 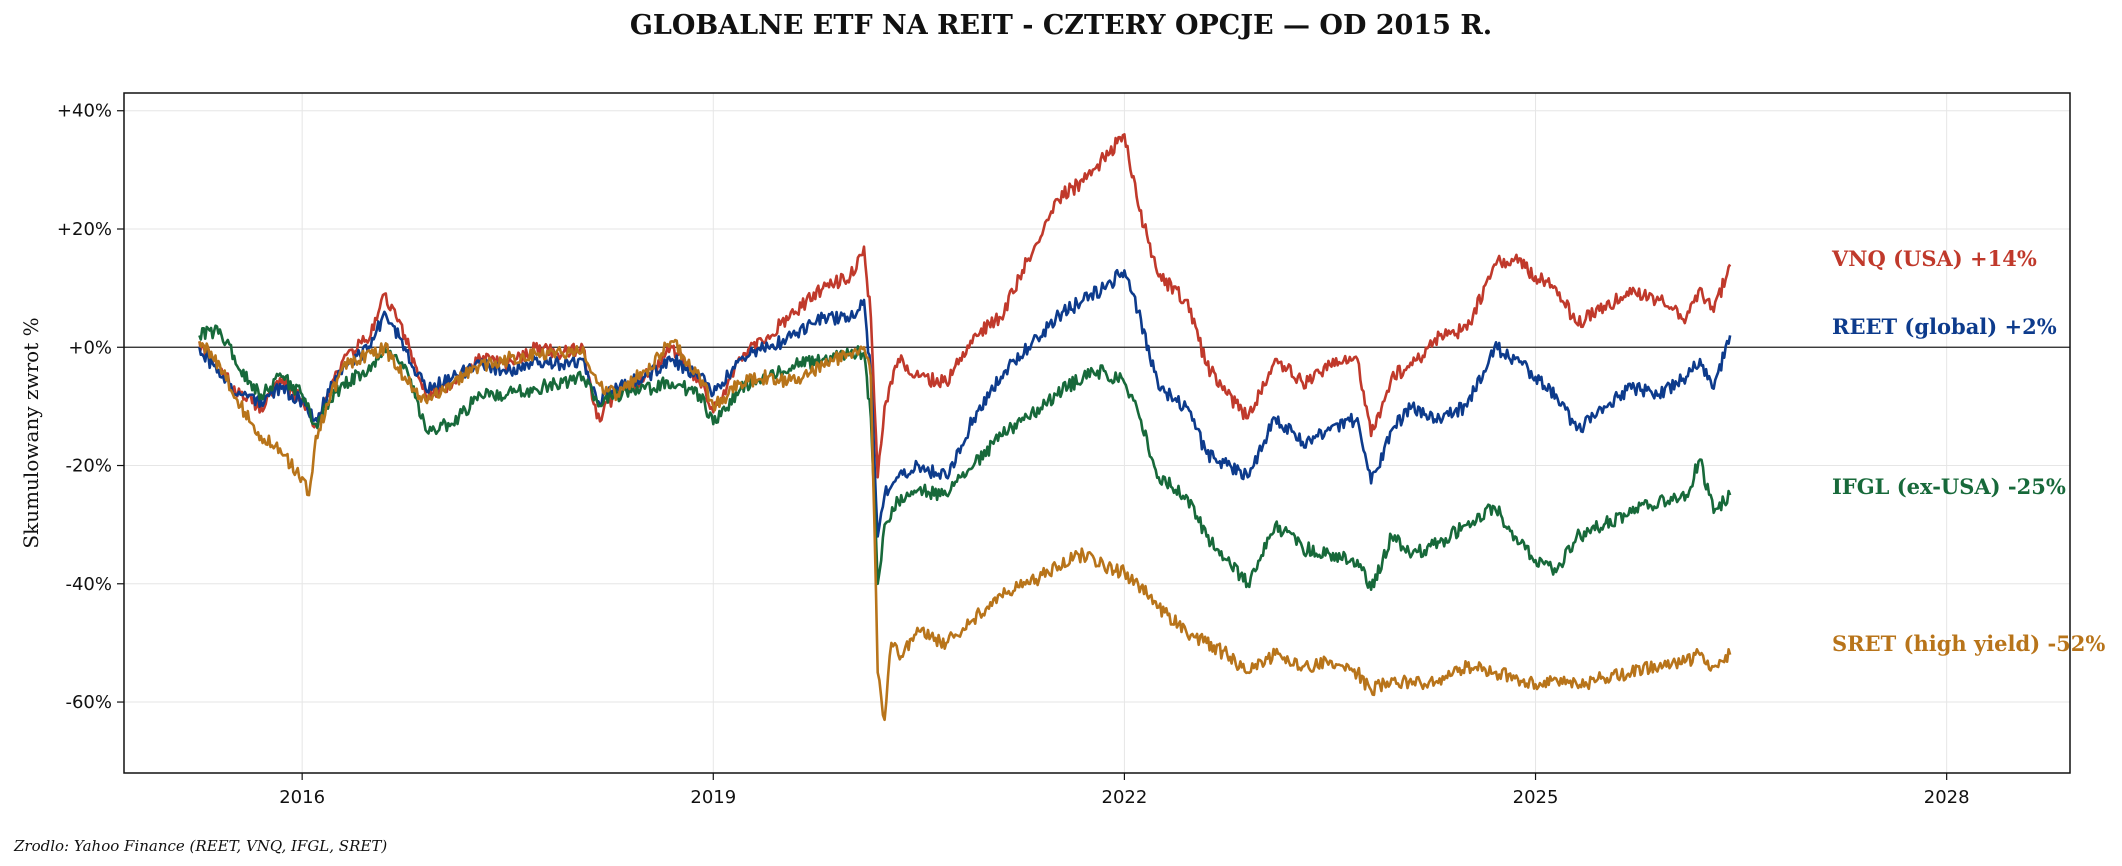 I want to click on series-end-label: REET (global) +2%, so click(x=1944, y=326).